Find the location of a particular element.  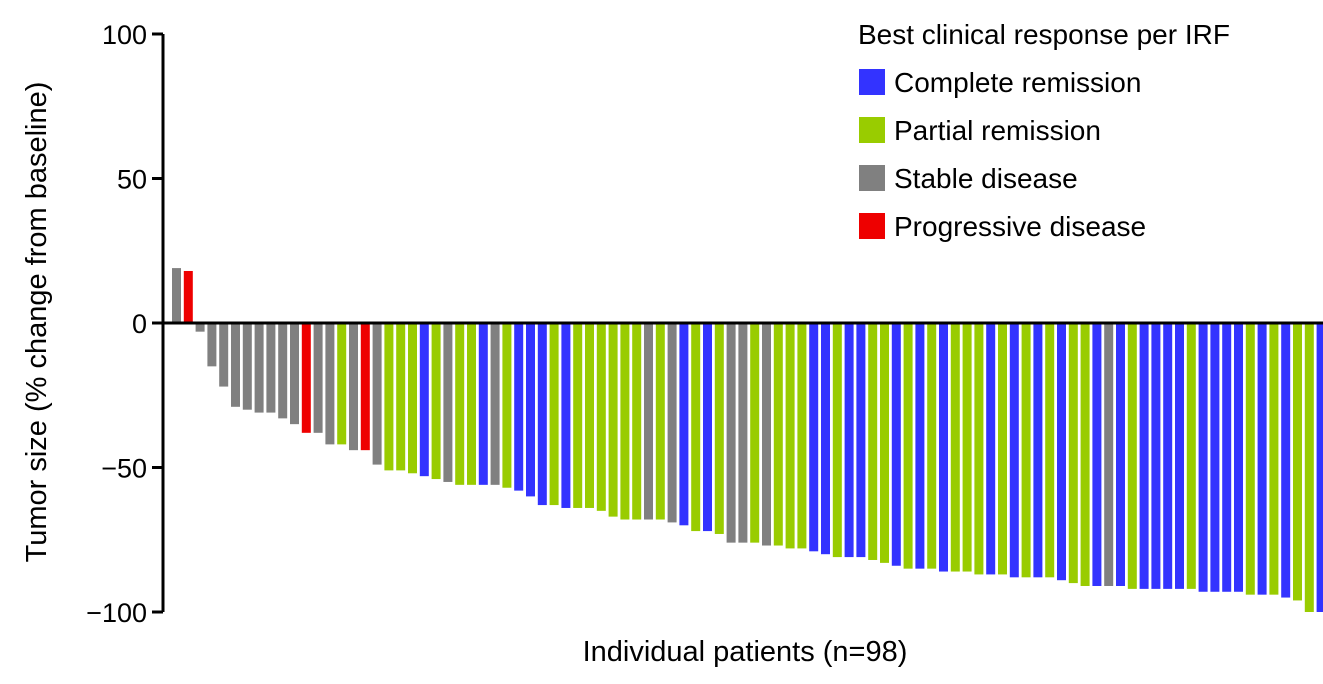

legend-swatch-sd is located at coordinates (872, 178).